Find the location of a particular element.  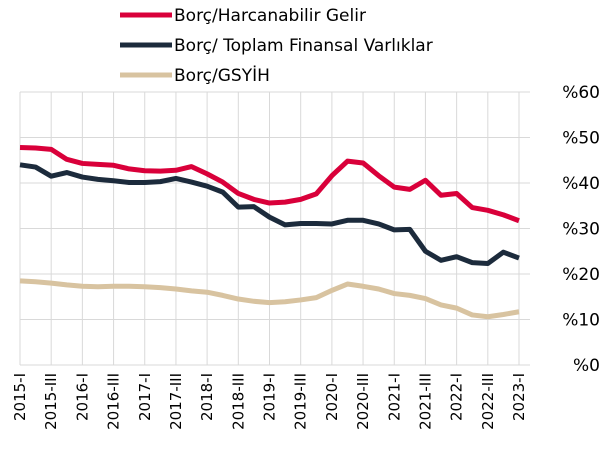

x-tick-label: 2020-III is located at coordinates (363, 401).